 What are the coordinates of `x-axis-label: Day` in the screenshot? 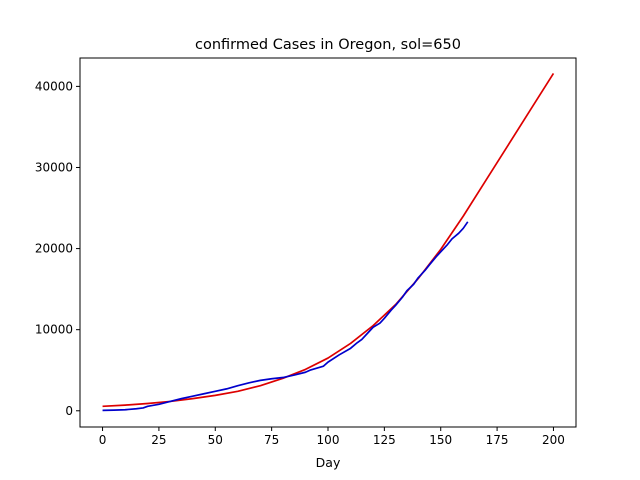 It's located at (328, 462).